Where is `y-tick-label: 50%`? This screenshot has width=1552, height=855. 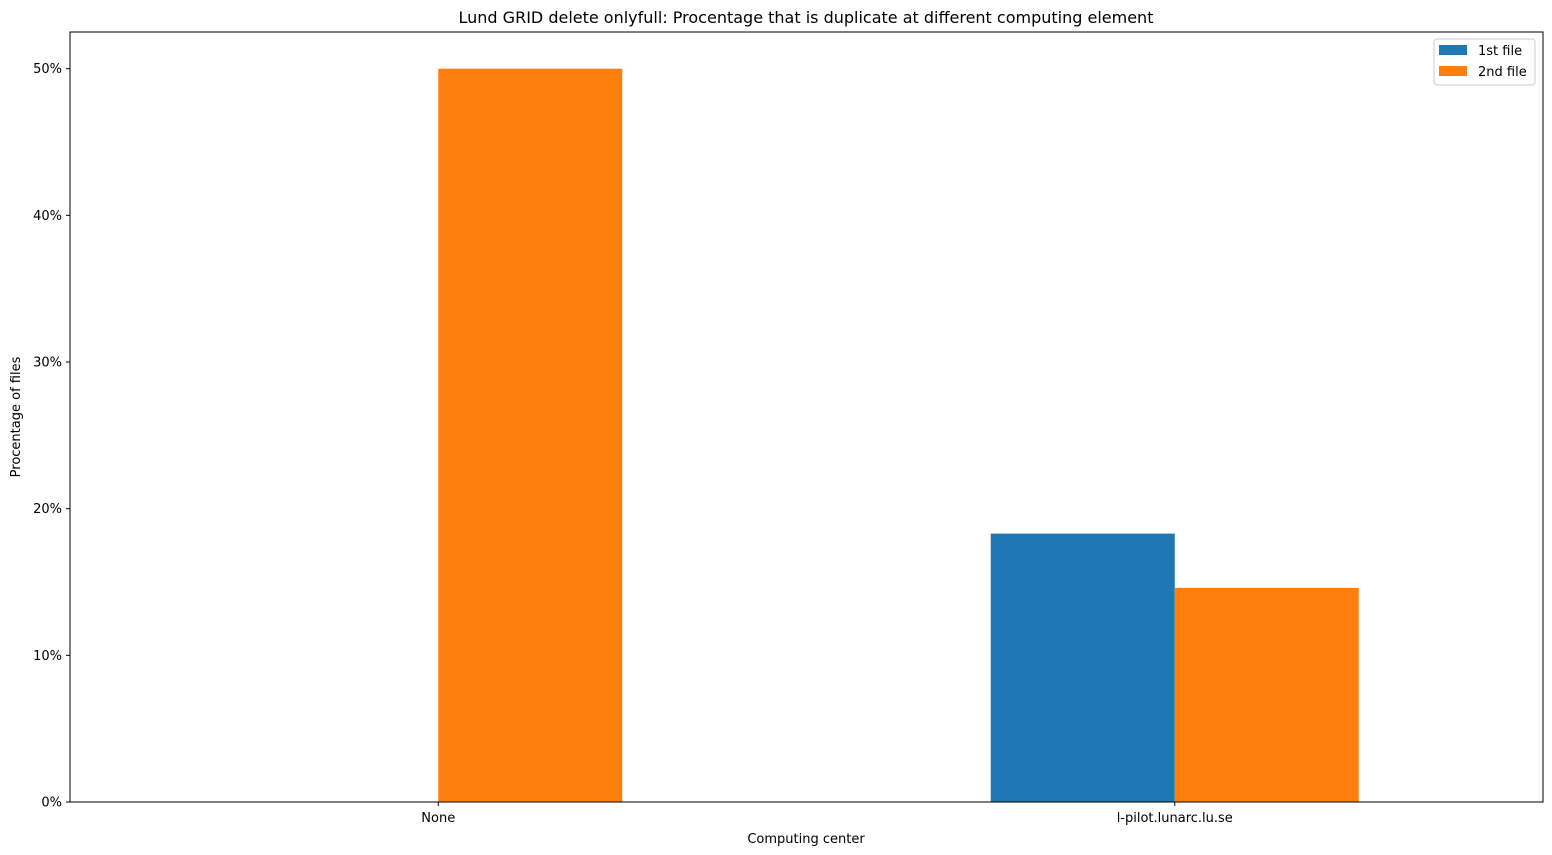 y-tick-label: 50% is located at coordinates (47, 69).